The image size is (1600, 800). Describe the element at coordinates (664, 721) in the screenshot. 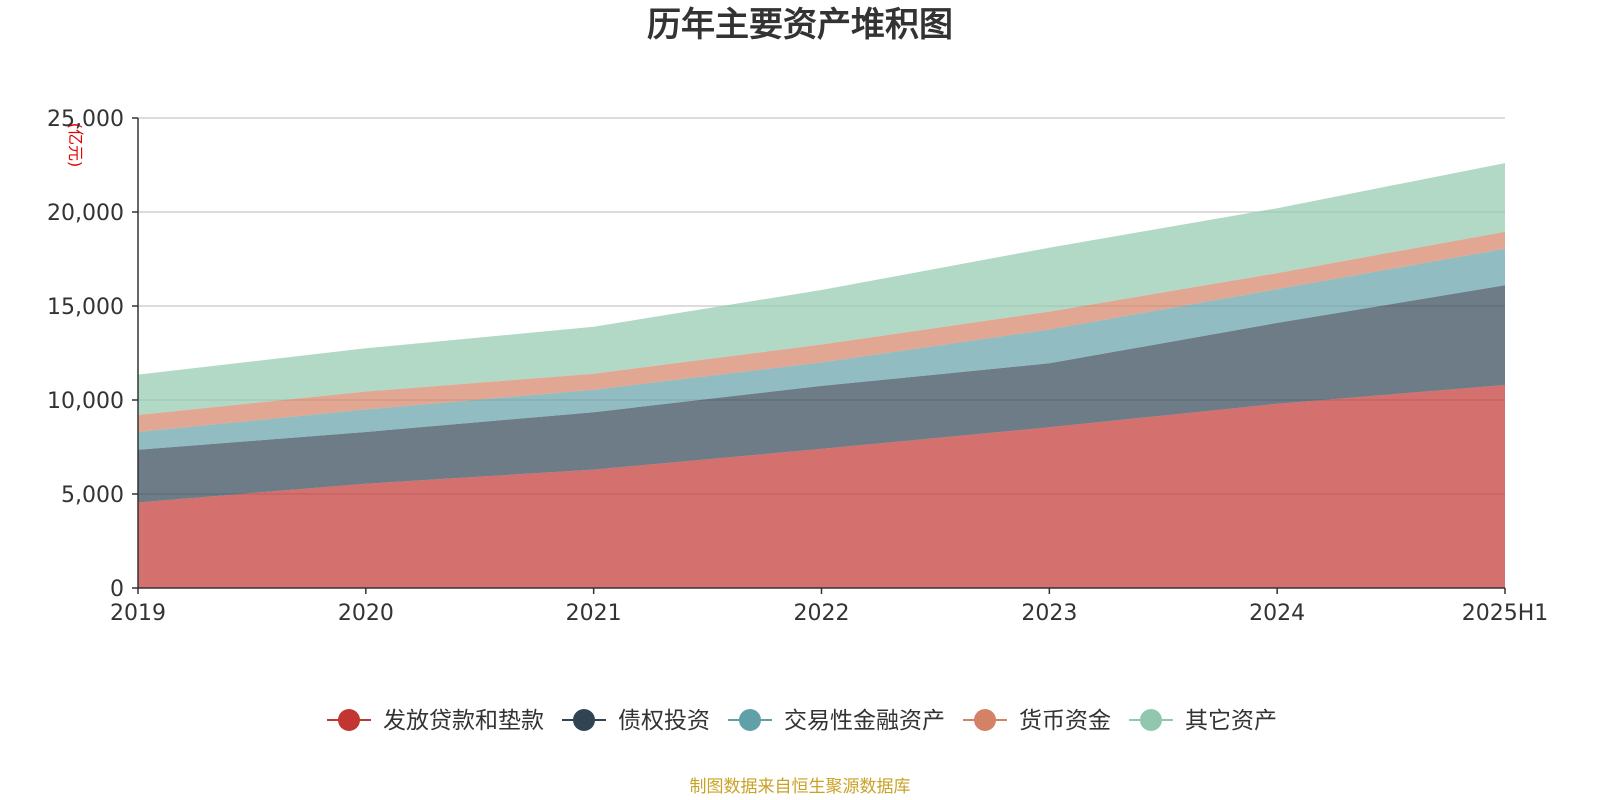

I see `legend-label: 债权投资` at that location.